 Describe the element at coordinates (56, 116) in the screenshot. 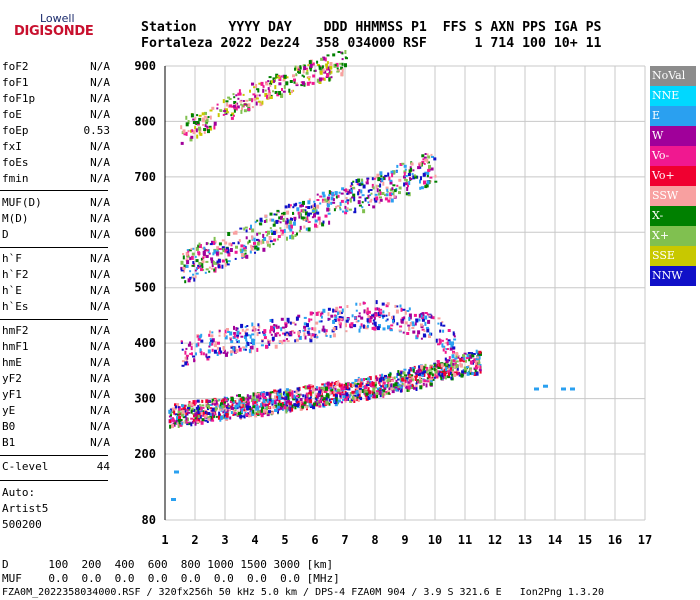

I see `param-row: foE N/A` at that location.